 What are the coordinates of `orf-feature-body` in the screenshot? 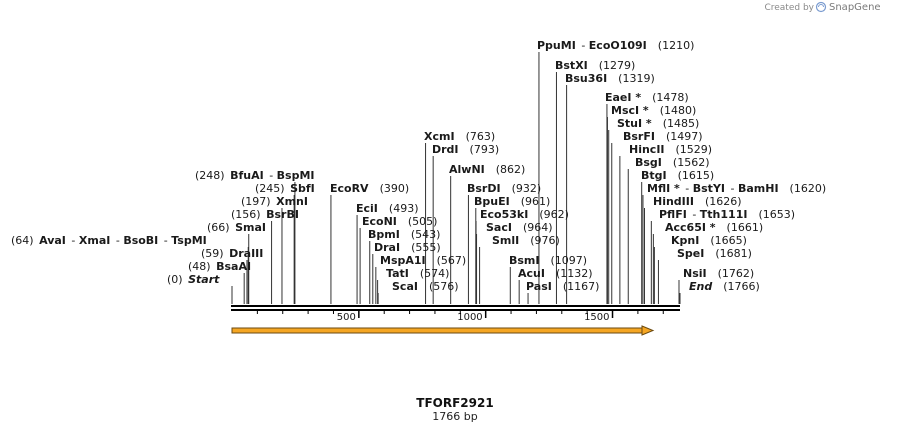 It's located at (437, 330).